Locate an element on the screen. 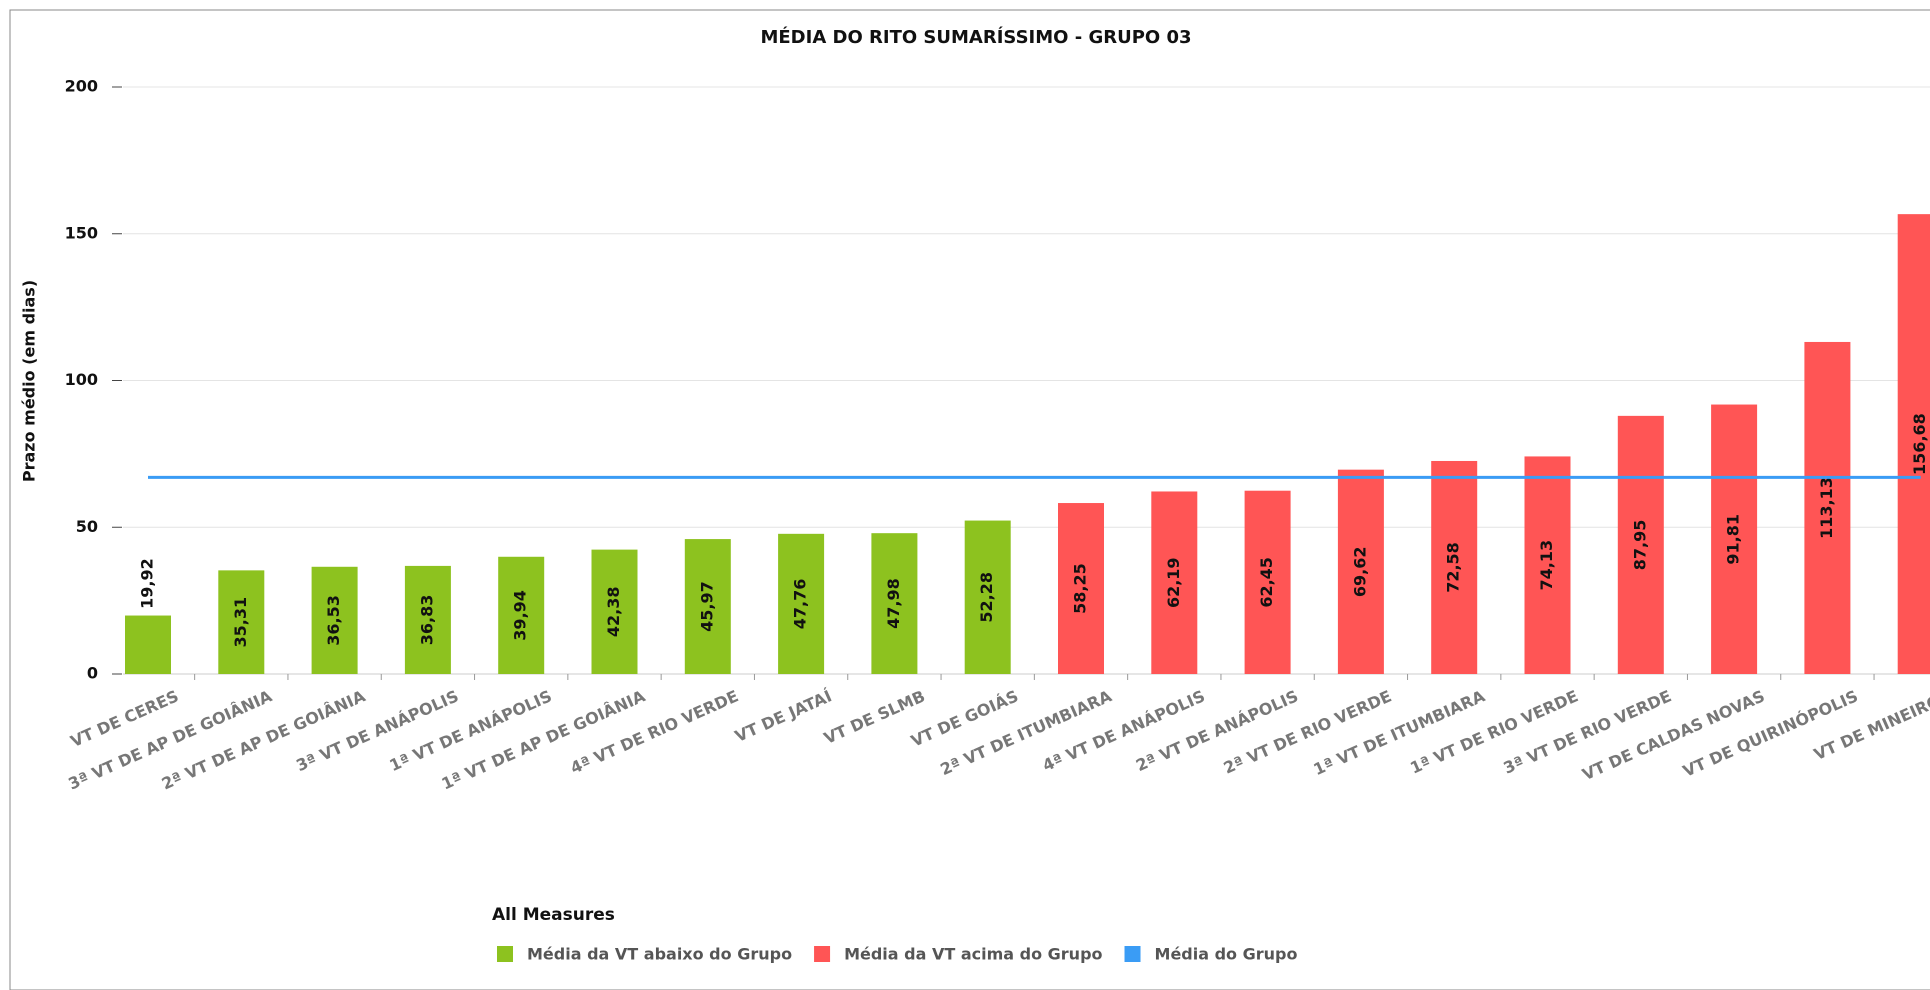 This screenshot has width=1930, height=990. legend-label: Média da VT acima do Grupo is located at coordinates (973, 954).